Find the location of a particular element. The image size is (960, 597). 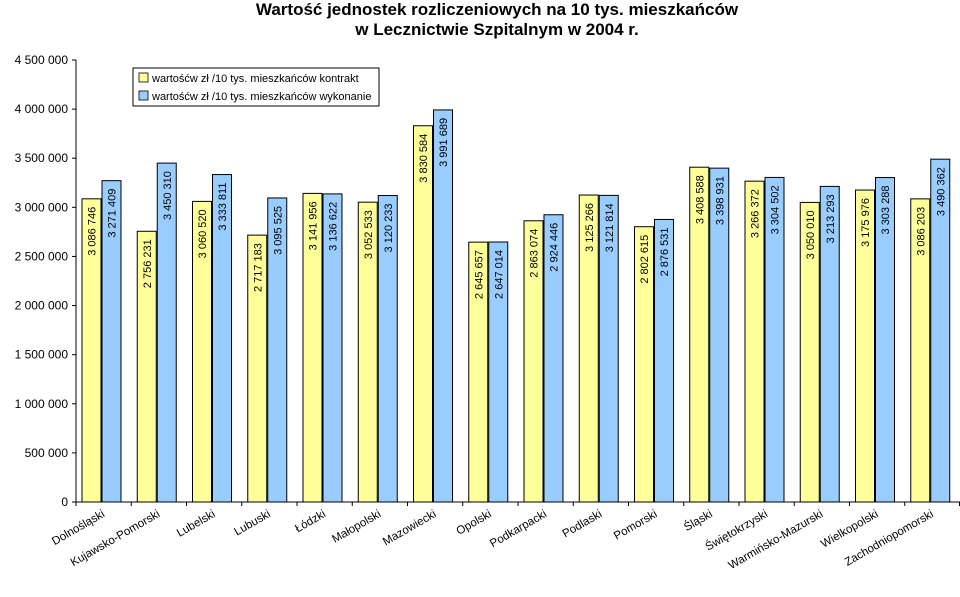

y-tick-label: 3 000 000 is located at coordinates (42, 207).